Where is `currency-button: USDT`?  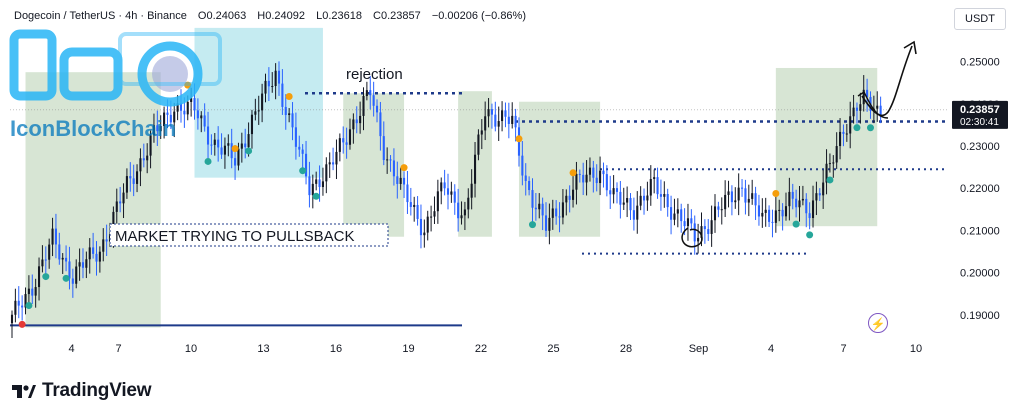
currency-button: USDT is located at coordinates (980, 19).